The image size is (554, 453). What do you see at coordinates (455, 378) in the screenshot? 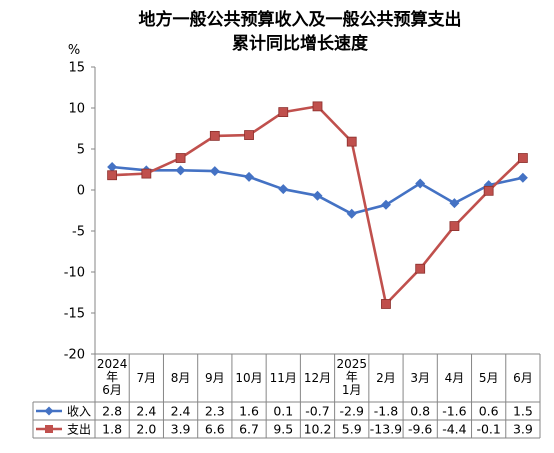
I see `x-category-label: 4月` at bounding box center [455, 378].